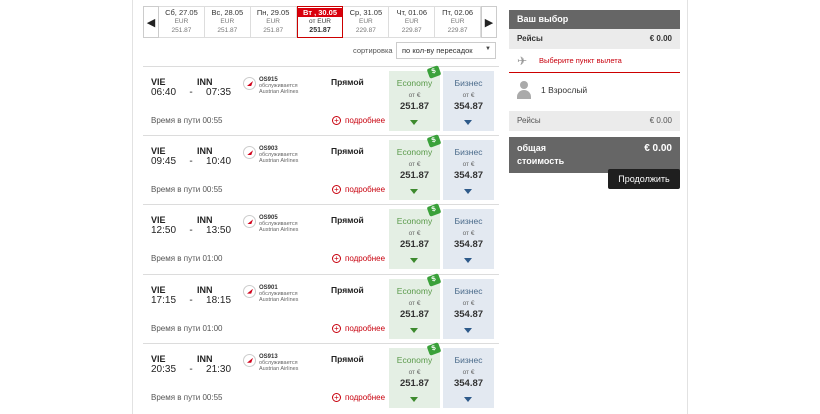 This screenshot has width=820, height=414. I want to click on date-cell: Пт, 02.06 EUR 229.87, so click(458, 22).